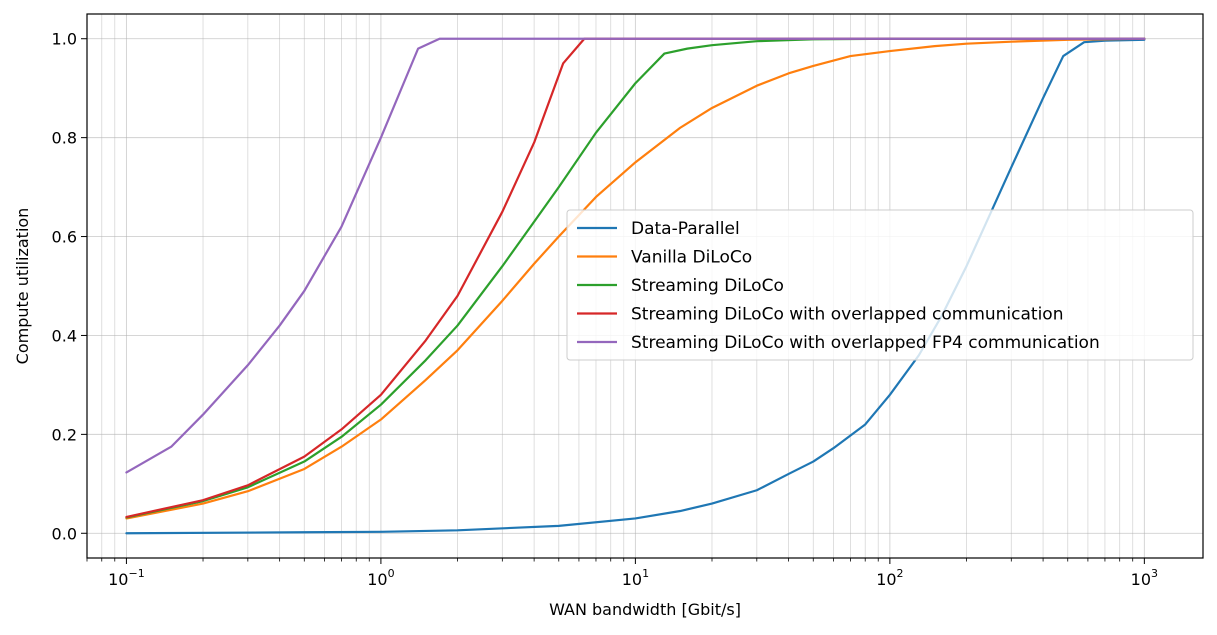  I want to click on y-tick-label: 0.2, so click(64, 434).